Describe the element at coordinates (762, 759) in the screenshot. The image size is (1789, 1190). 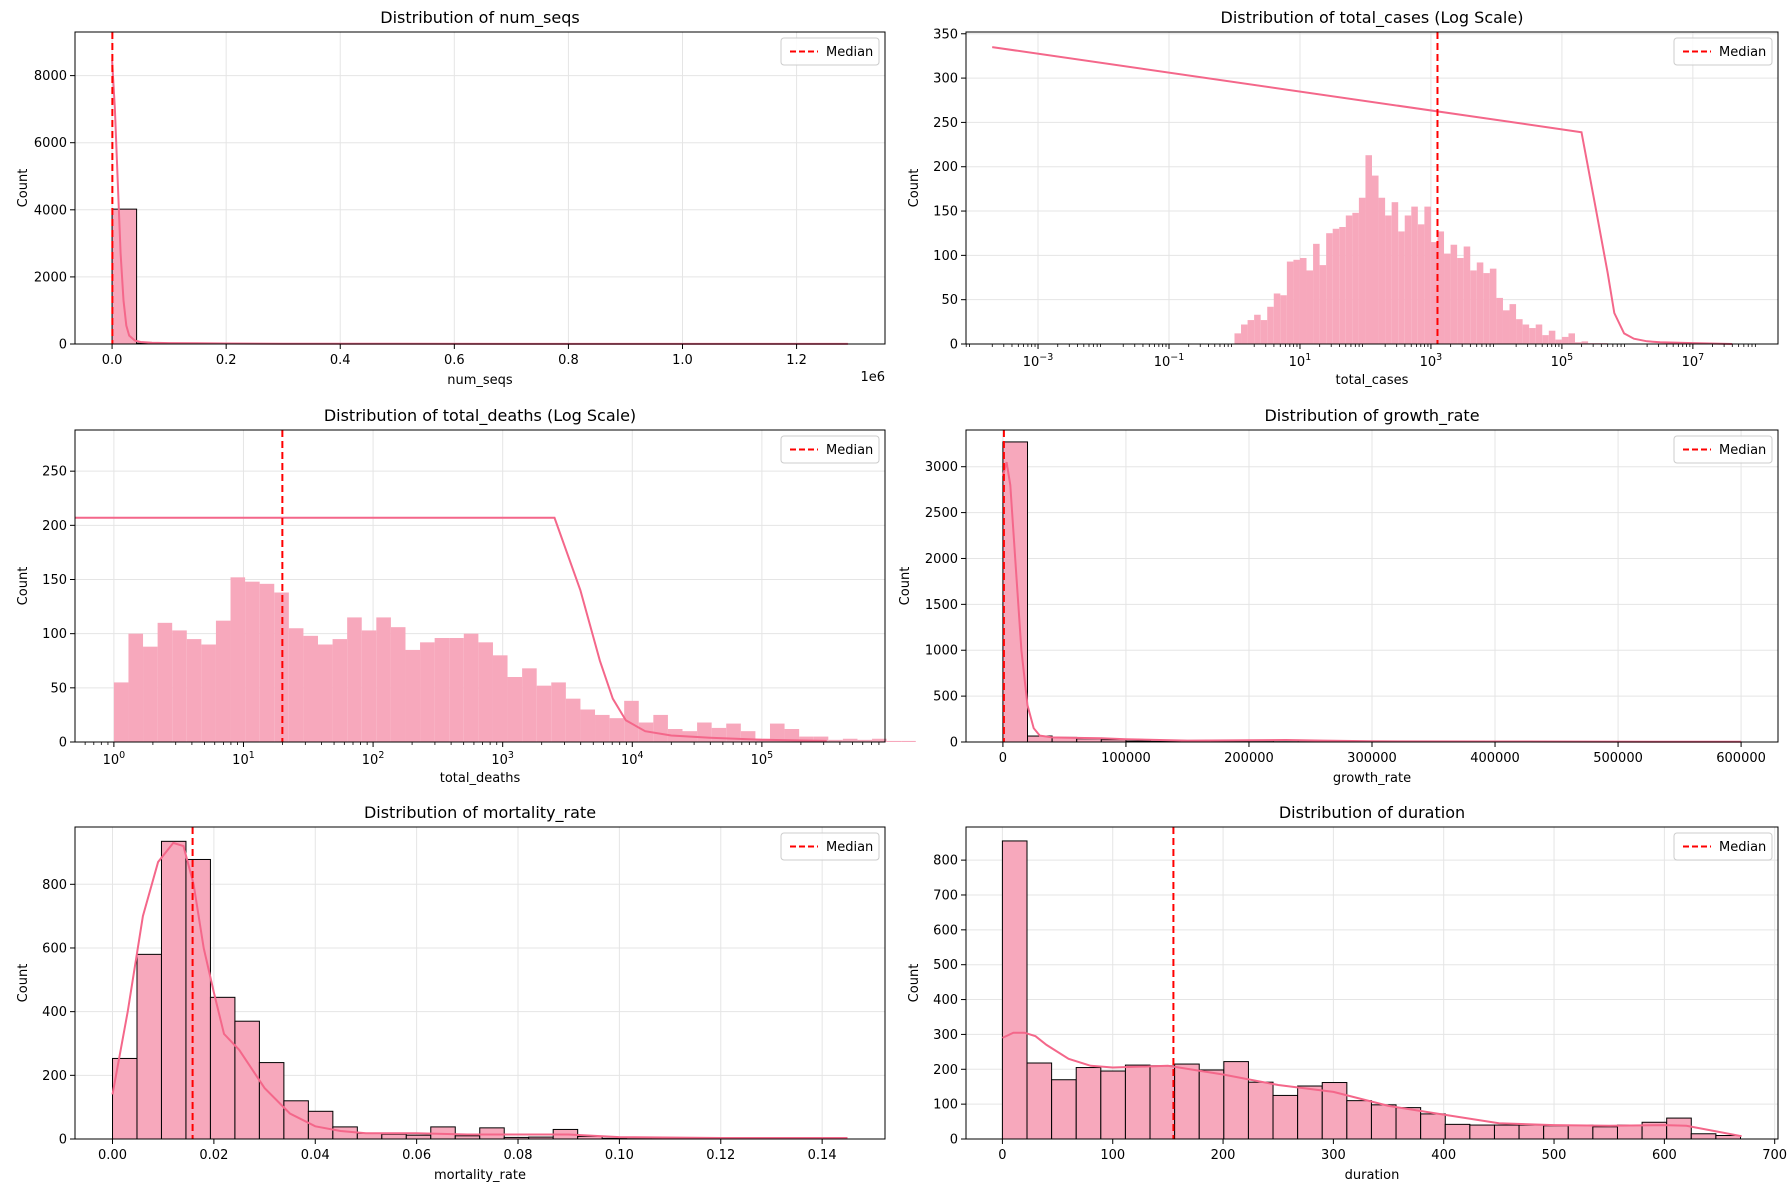
I see `x-tick-label: 10⁵` at that location.